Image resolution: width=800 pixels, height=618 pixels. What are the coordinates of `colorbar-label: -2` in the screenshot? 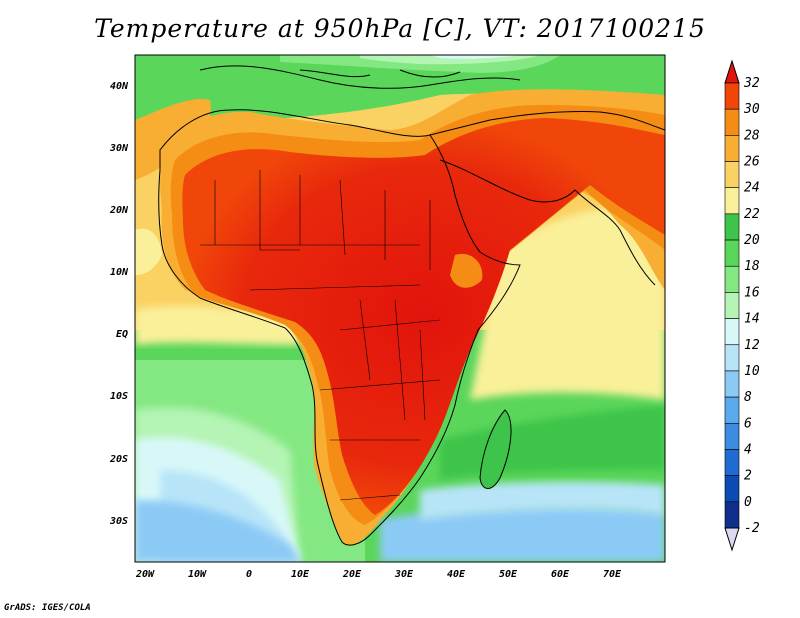 It's located at (752, 528).